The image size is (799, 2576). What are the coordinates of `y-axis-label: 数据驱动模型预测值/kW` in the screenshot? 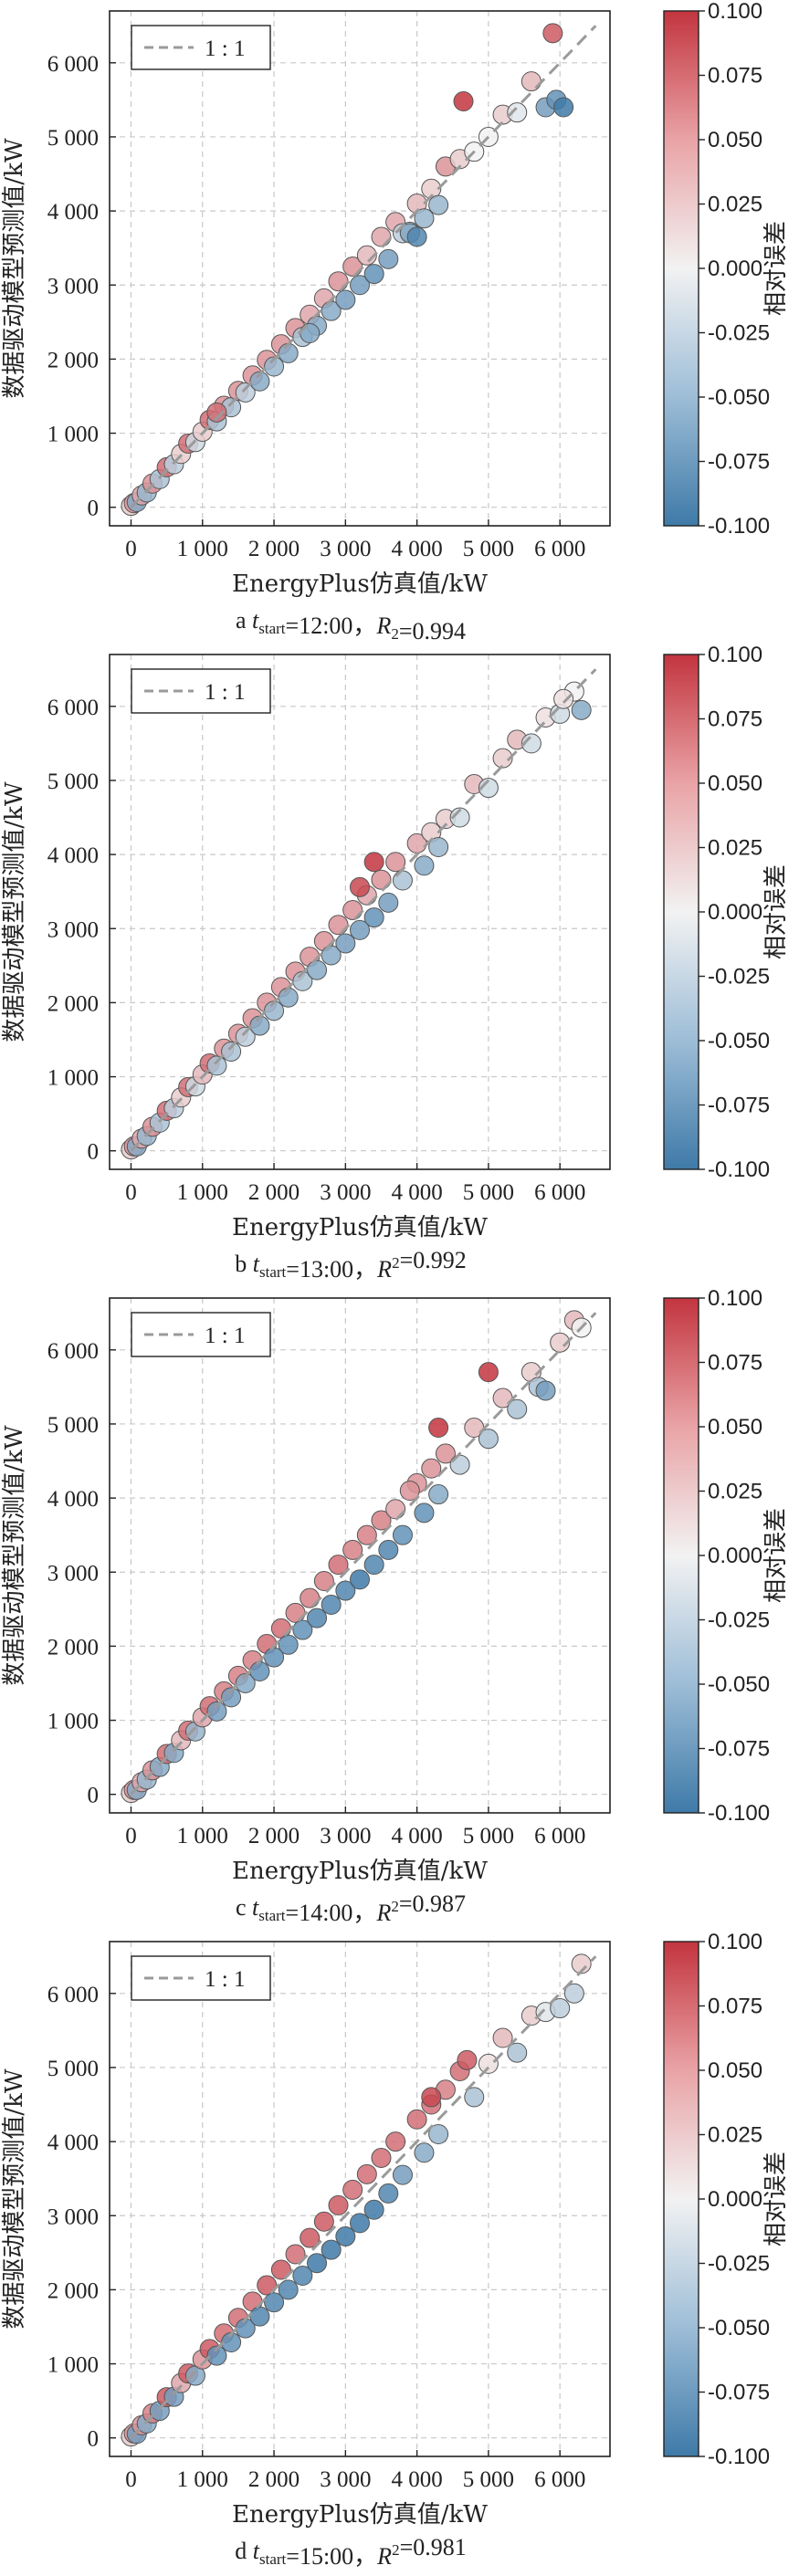 It's located at (15, 2199).